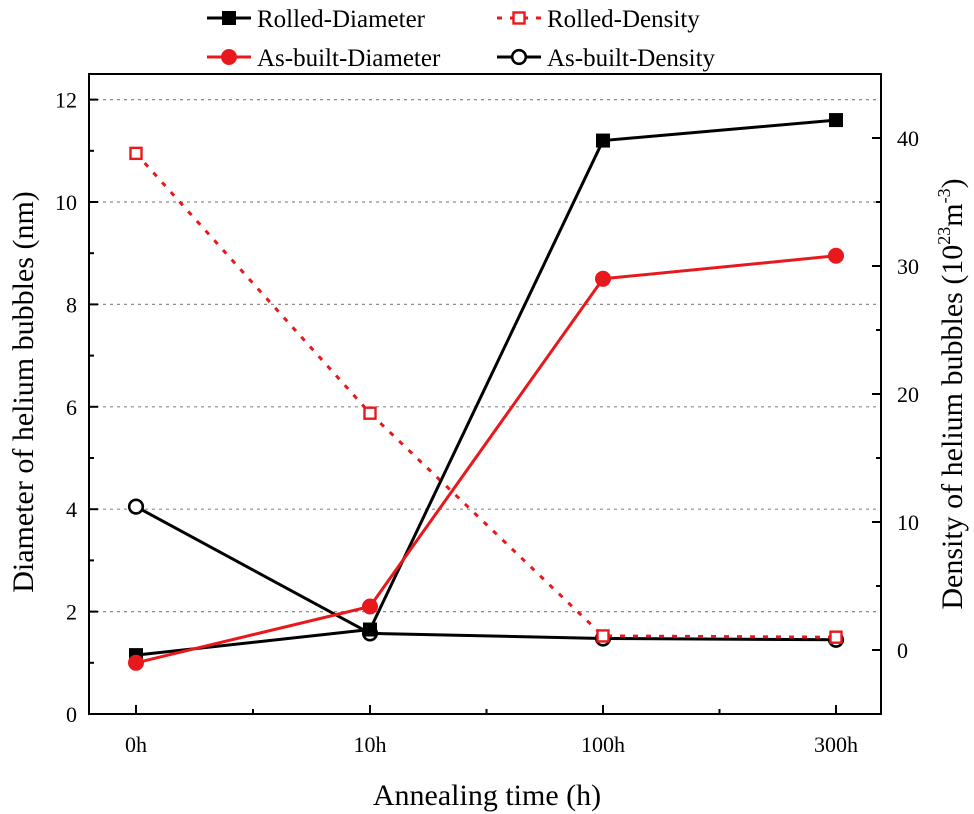  Describe the element at coordinates (66, 202) in the screenshot. I see `y-left-tick-label: 10` at that location.